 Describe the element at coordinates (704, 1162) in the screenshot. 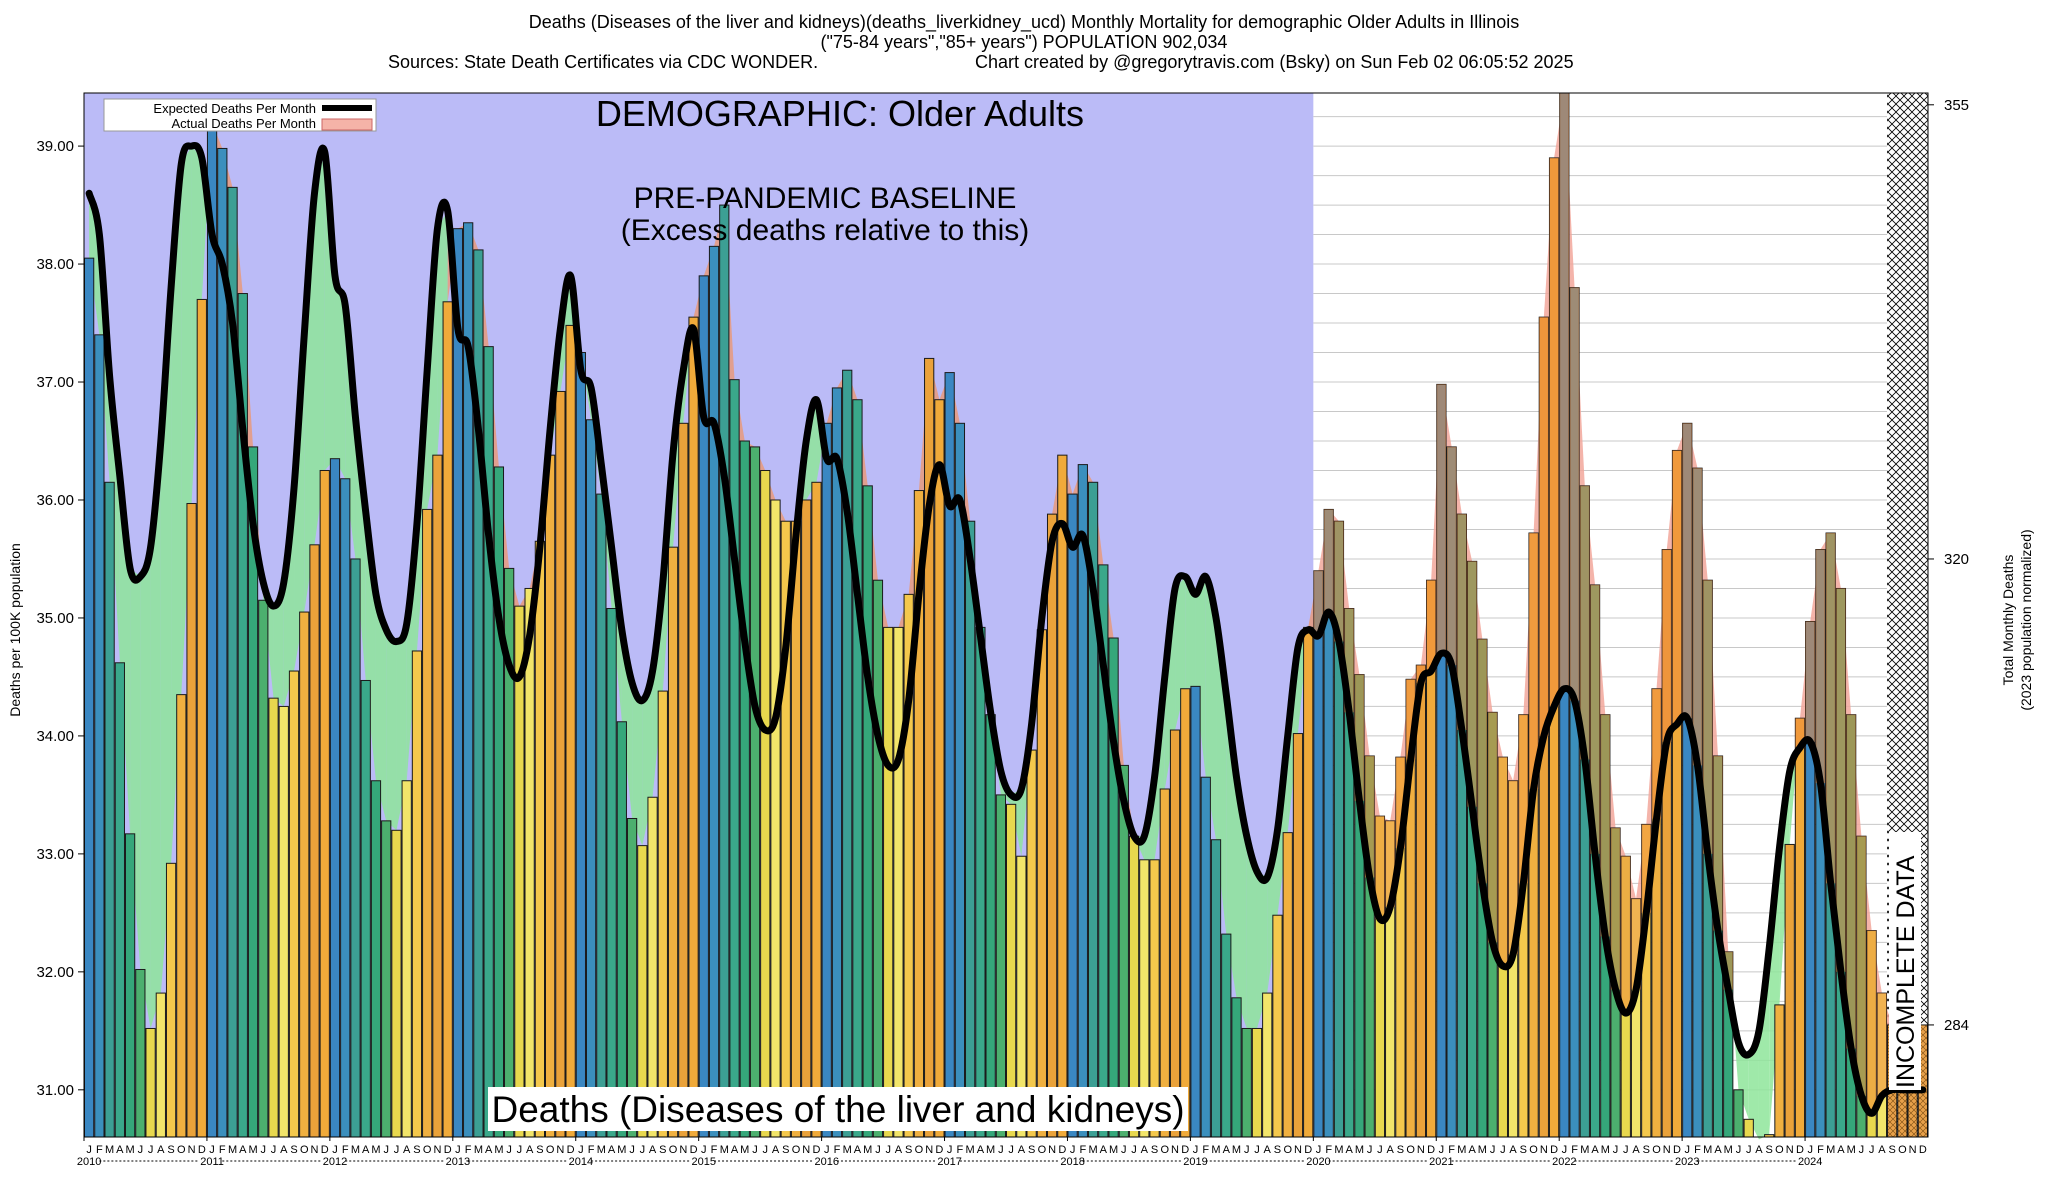

I see `year-label: 2015` at that location.